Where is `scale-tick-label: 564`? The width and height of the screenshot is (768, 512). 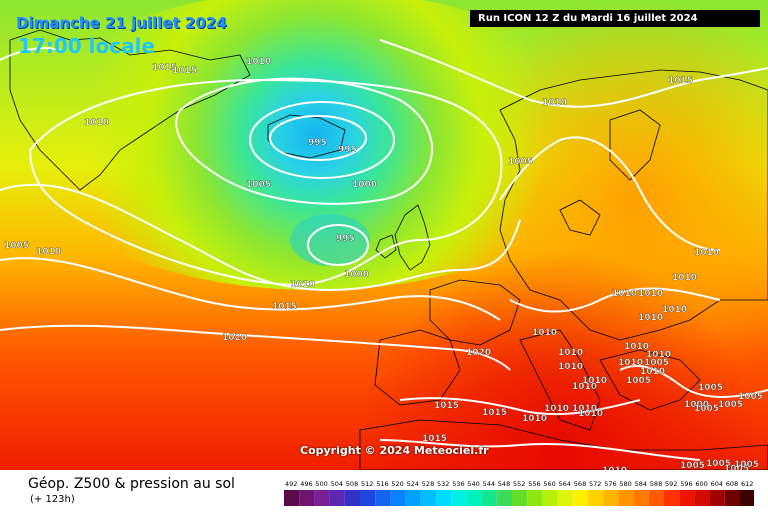
scale-tick-label: 564 is located at coordinates (565, 484).